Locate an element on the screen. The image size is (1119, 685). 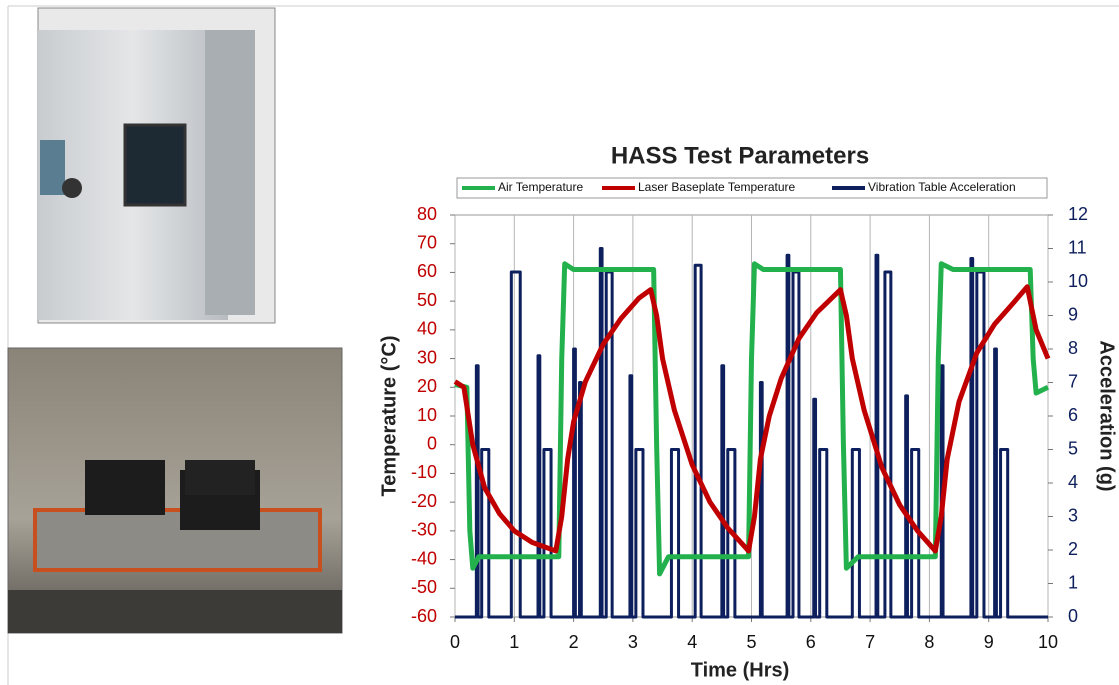
y-tick-label: 20 is located at coordinates (427, 386).